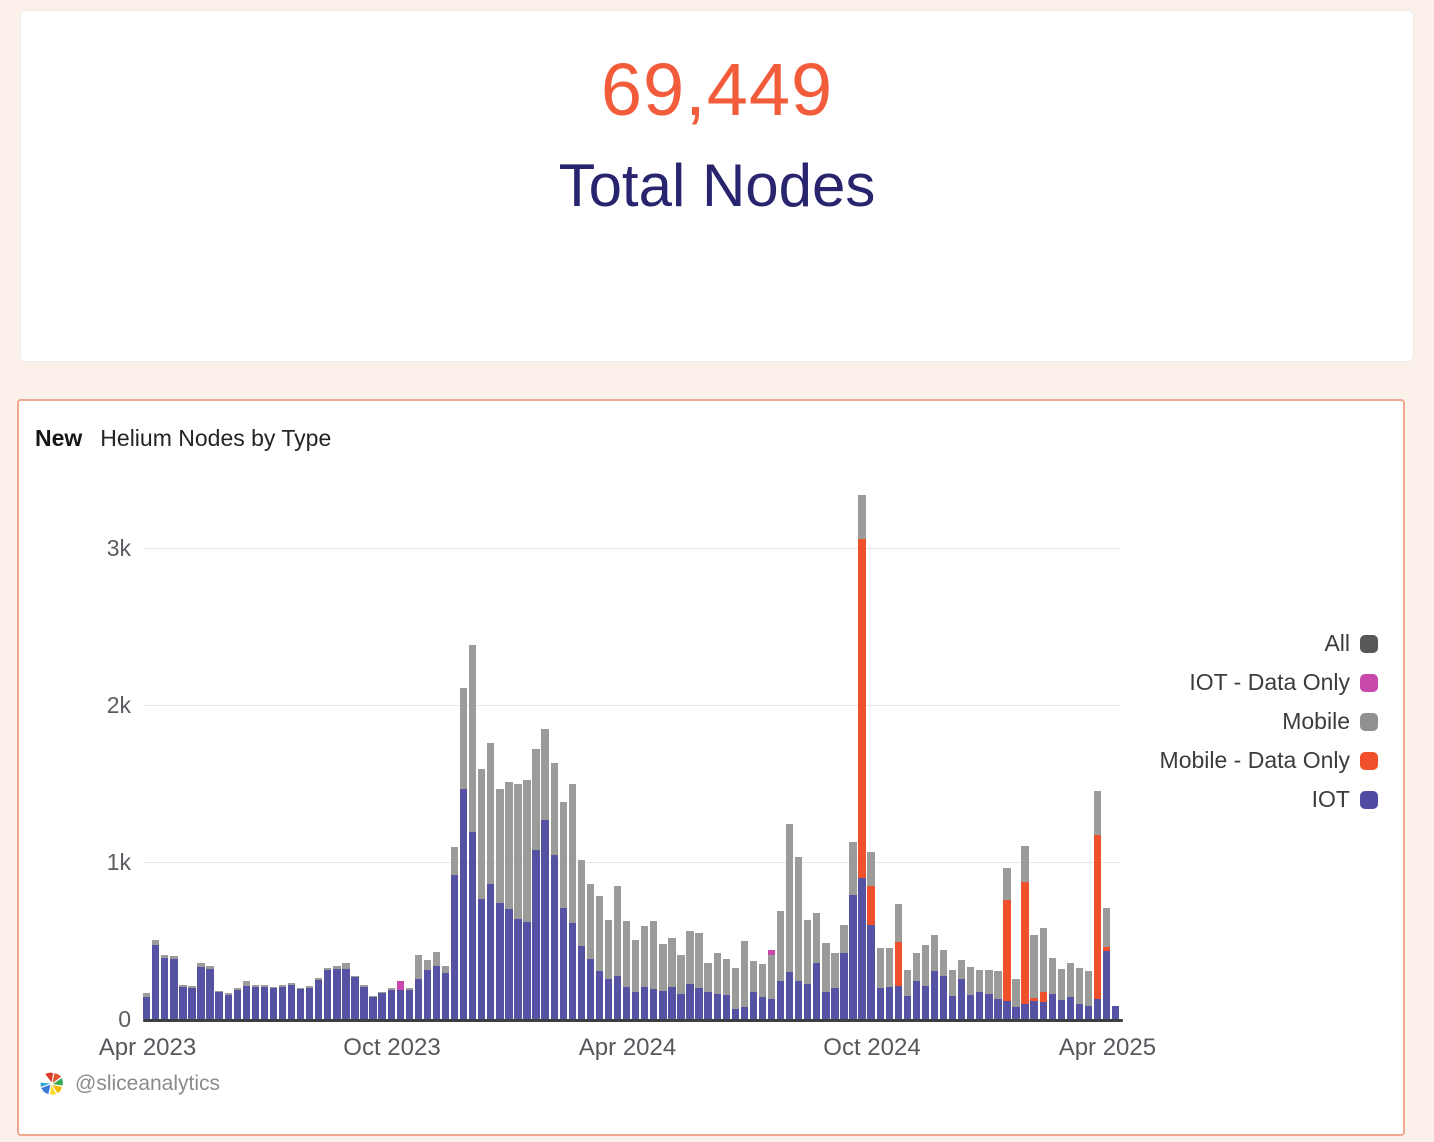  Describe the element at coordinates (1269, 799) in the screenshot. I see `legend-item-iot: IOT` at that location.